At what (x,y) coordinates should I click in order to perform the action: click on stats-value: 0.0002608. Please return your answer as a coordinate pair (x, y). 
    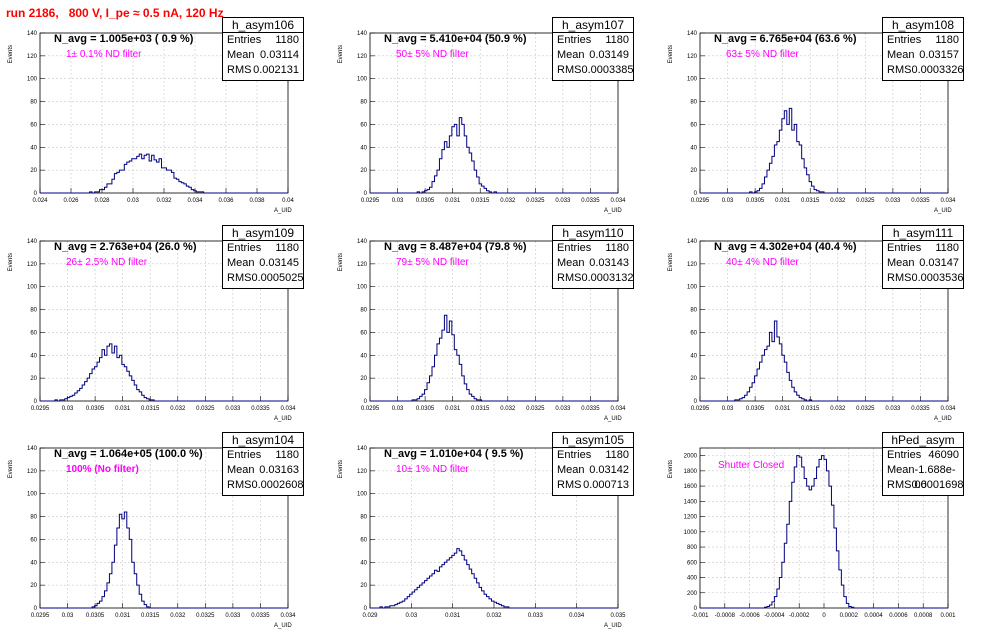
    Looking at the image, I should click on (277, 485).